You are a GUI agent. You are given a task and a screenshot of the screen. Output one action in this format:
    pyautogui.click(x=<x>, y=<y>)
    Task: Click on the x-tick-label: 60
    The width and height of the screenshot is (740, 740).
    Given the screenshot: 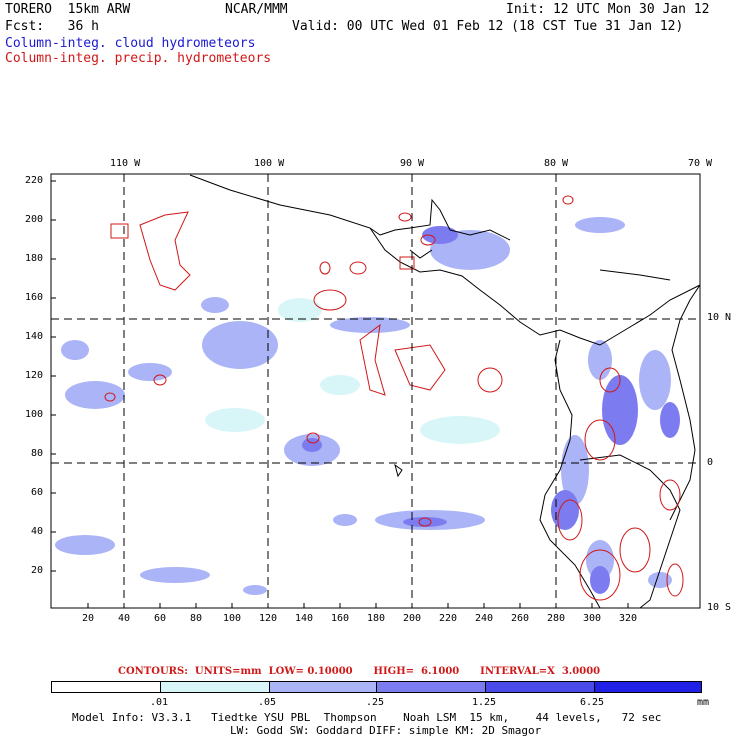 What is the action you would take?
    pyautogui.click(x=160, y=618)
    